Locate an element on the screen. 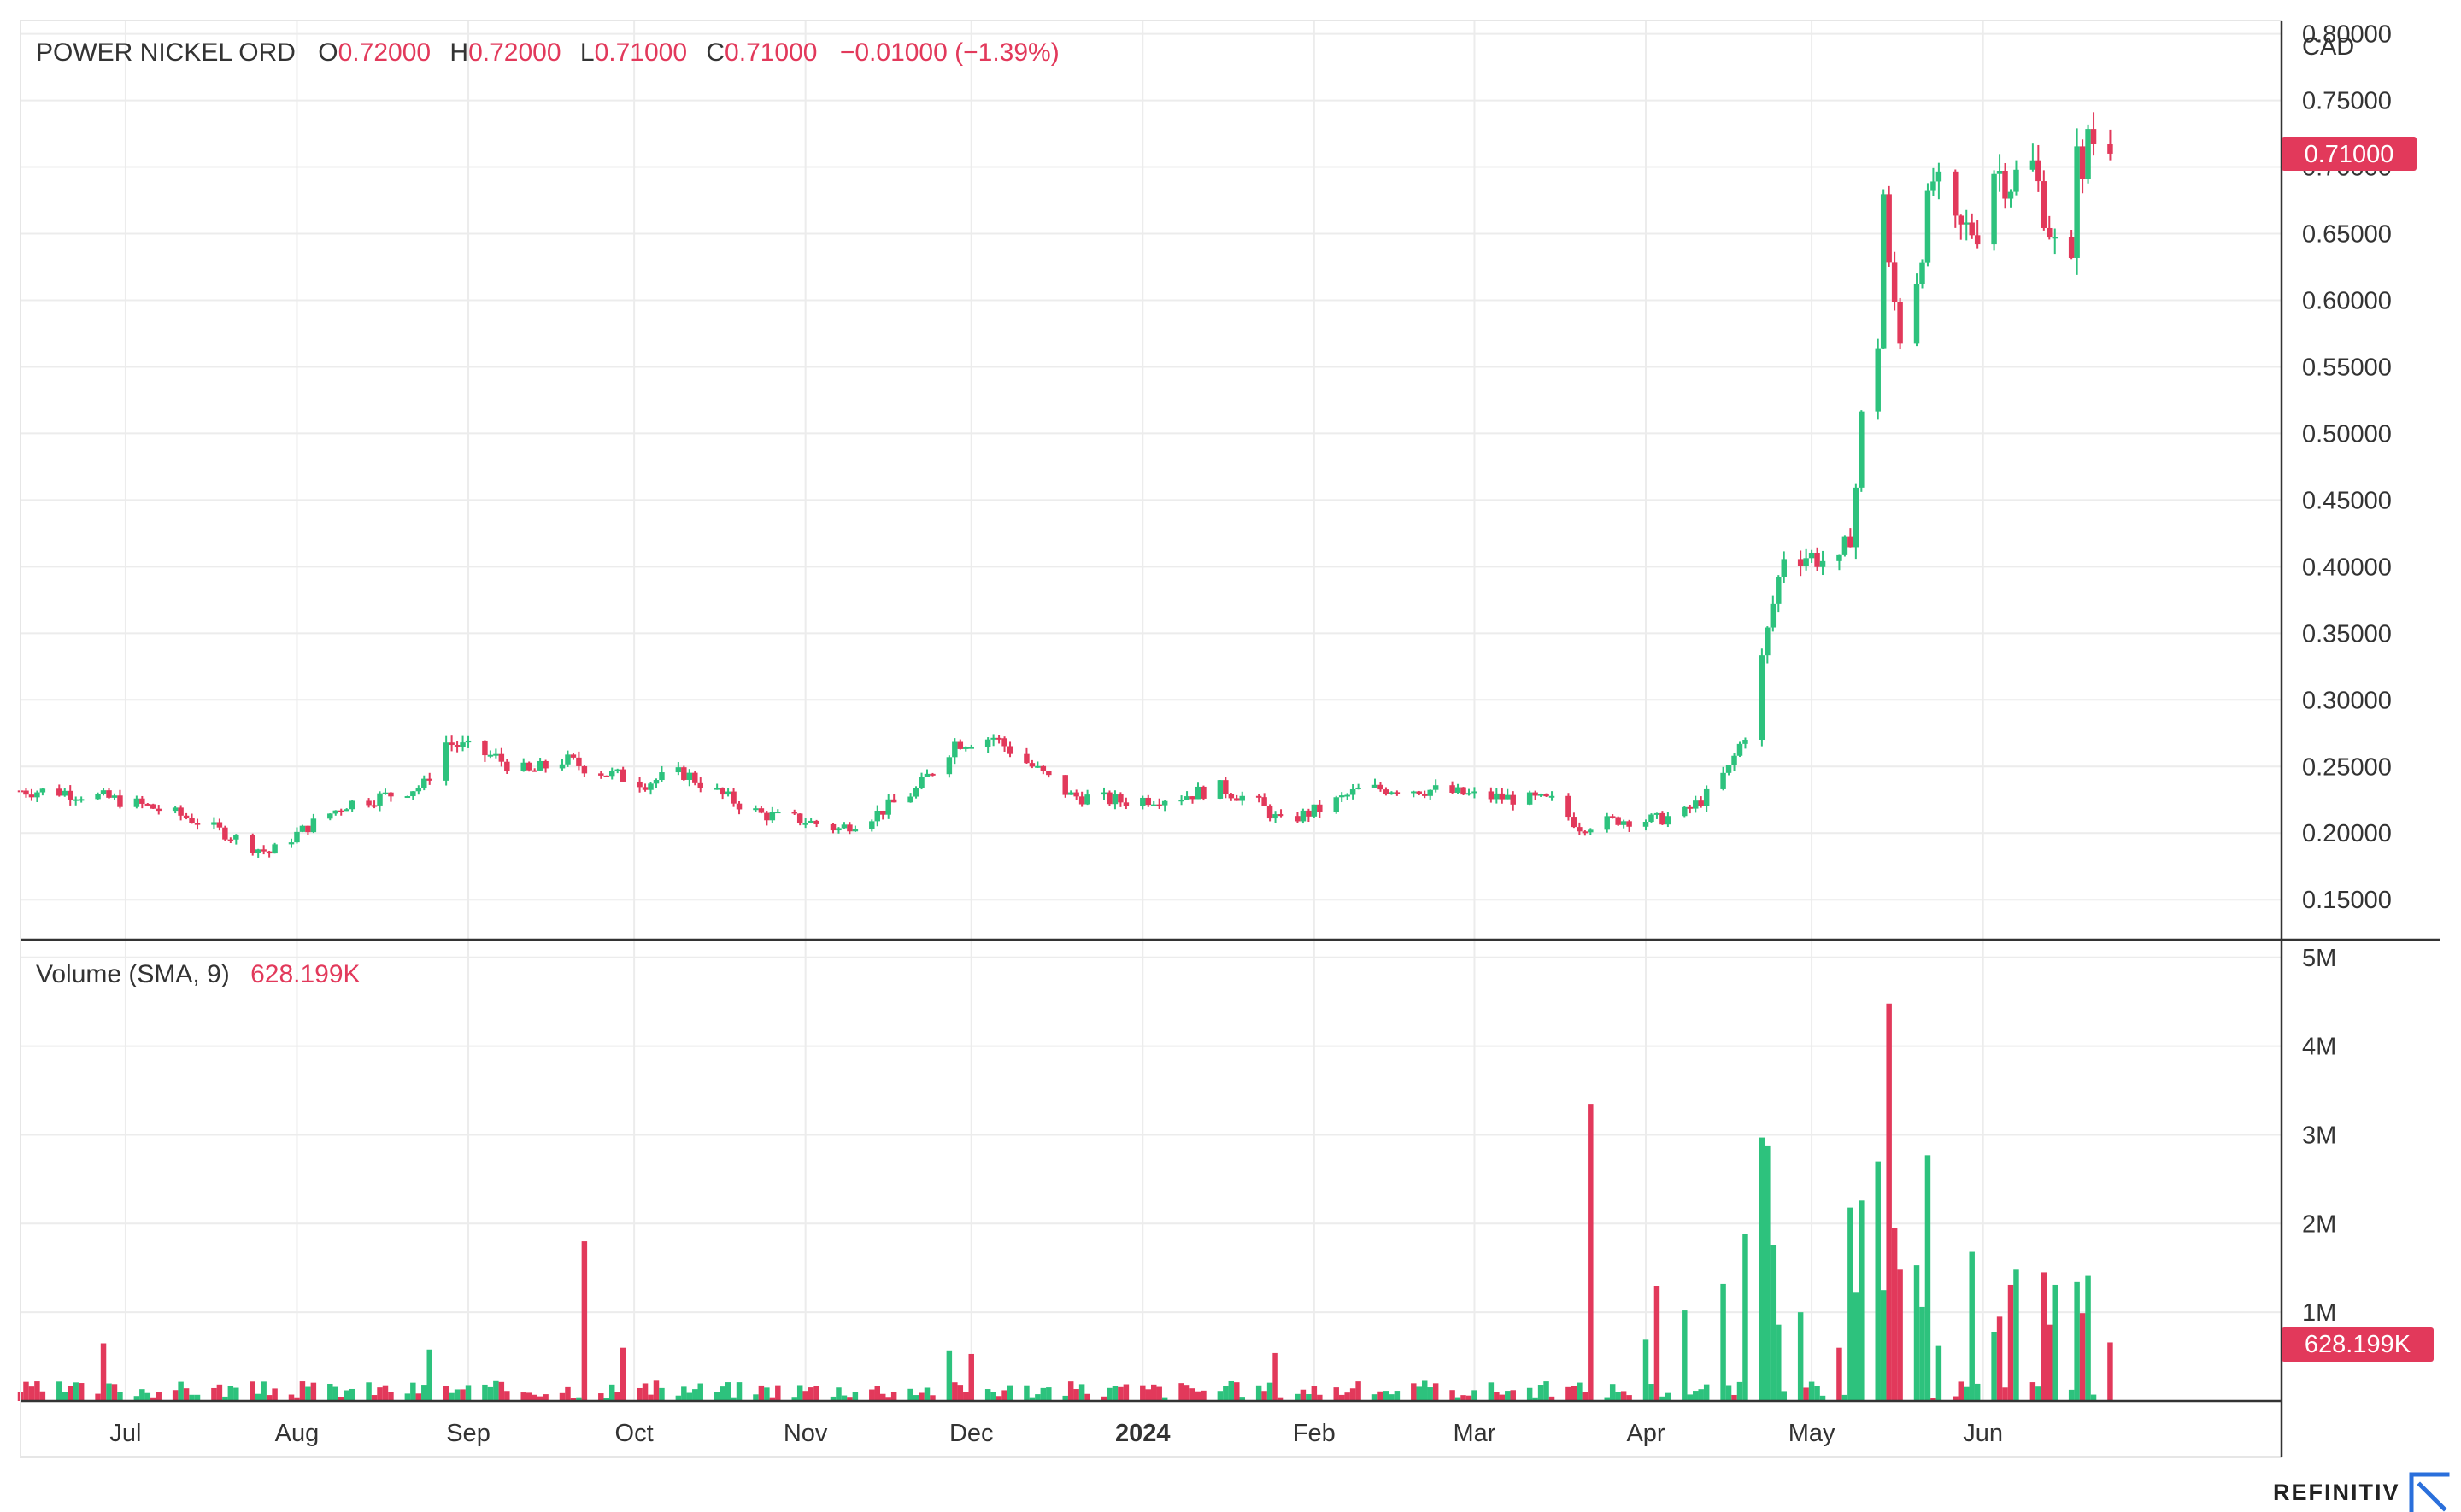 The image size is (2461, 1512). high-label: H is located at coordinates (459, 52).